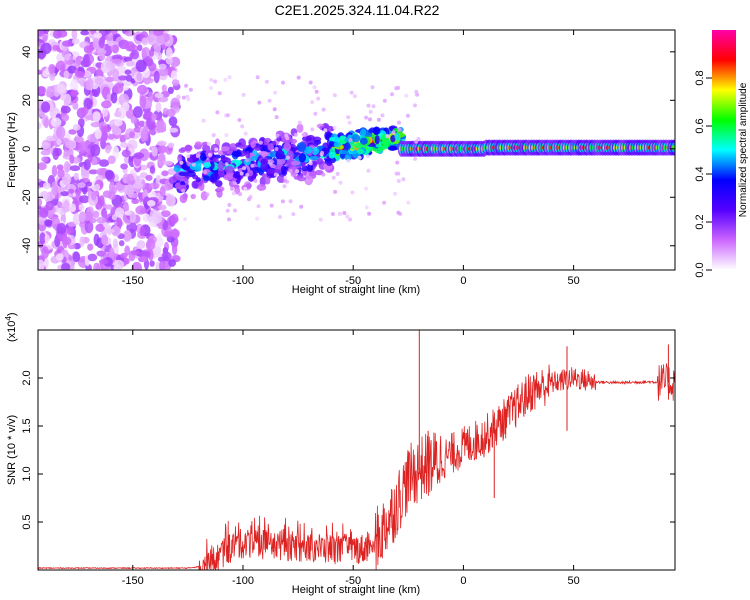  What do you see at coordinates (573, 281) in the screenshot?
I see `x-tick-label: 50` at bounding box center [573, 281].